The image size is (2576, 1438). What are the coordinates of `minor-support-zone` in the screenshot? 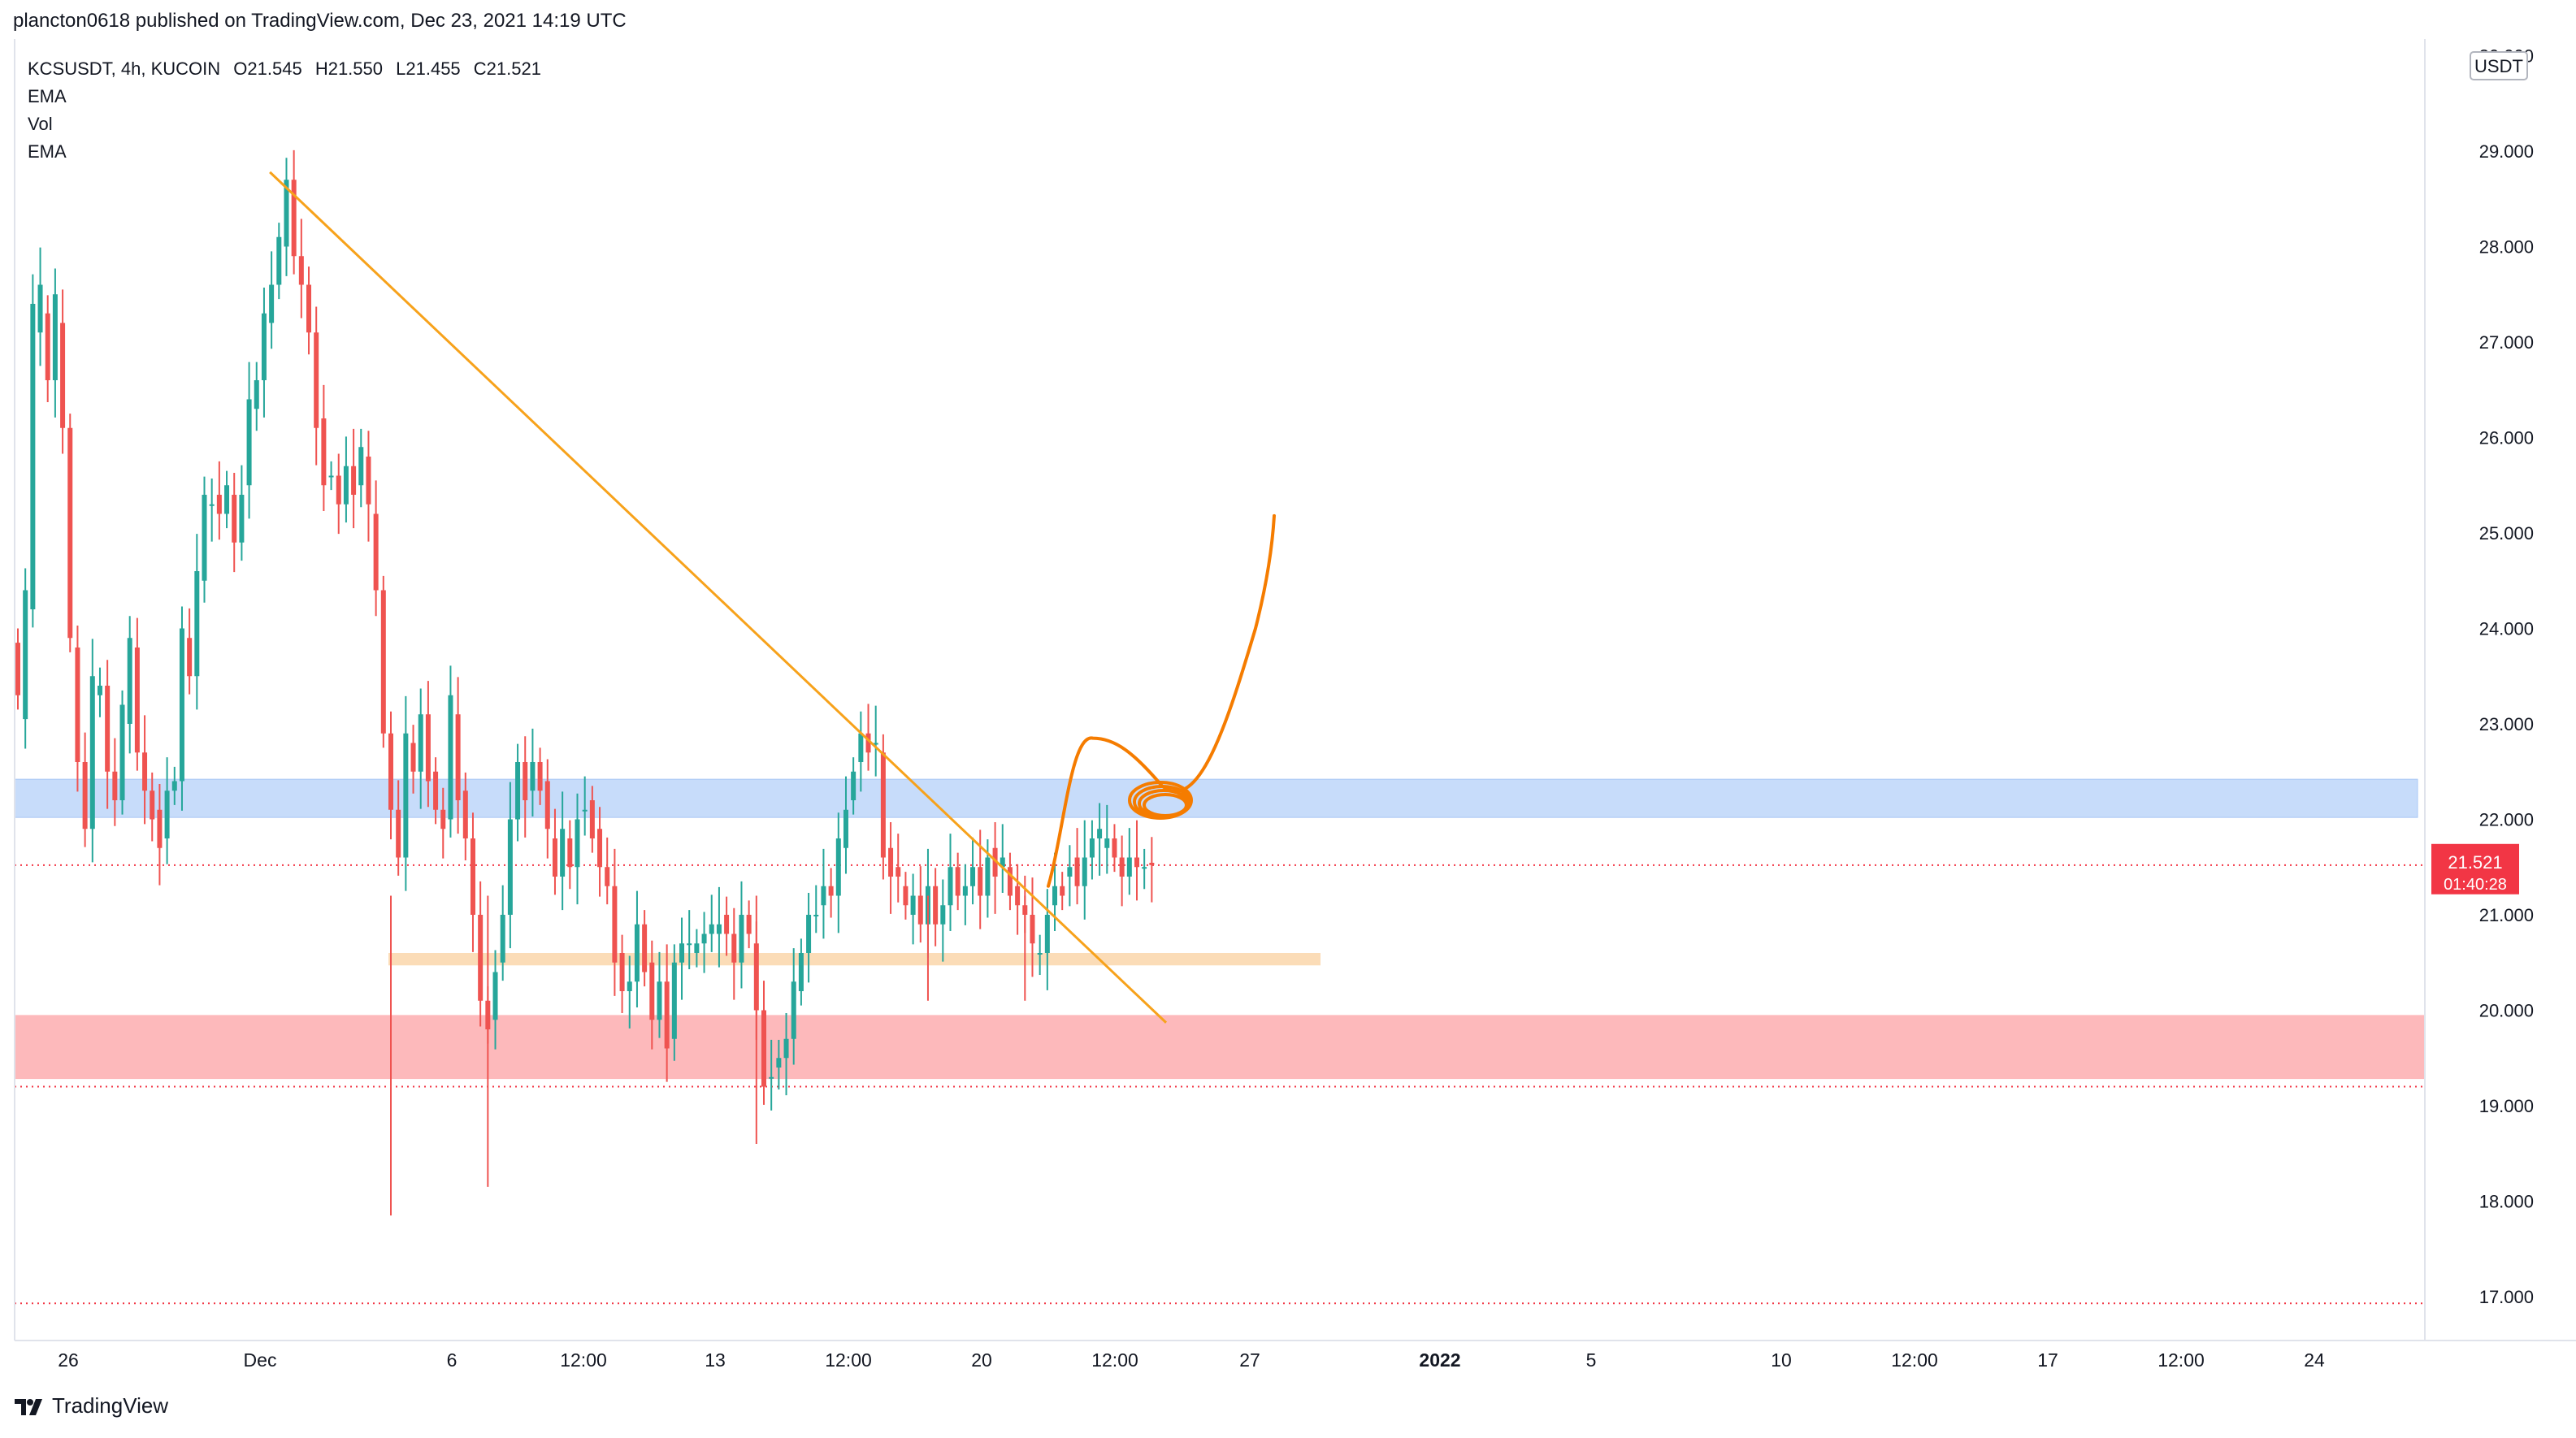 It's located at (854, 959).